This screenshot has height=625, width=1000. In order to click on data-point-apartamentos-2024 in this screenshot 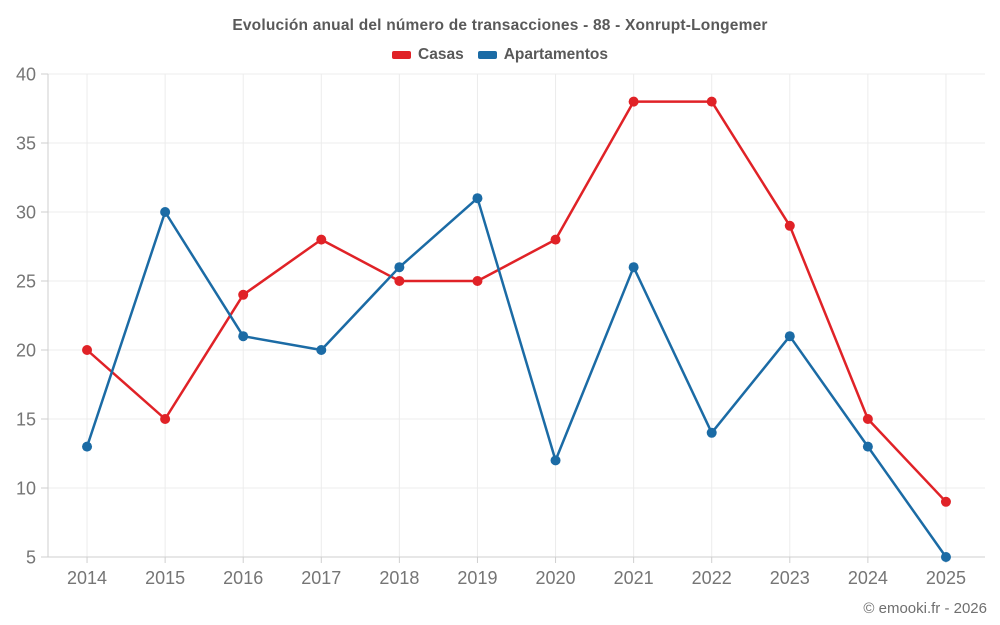, I will do `click(867, 446)`.